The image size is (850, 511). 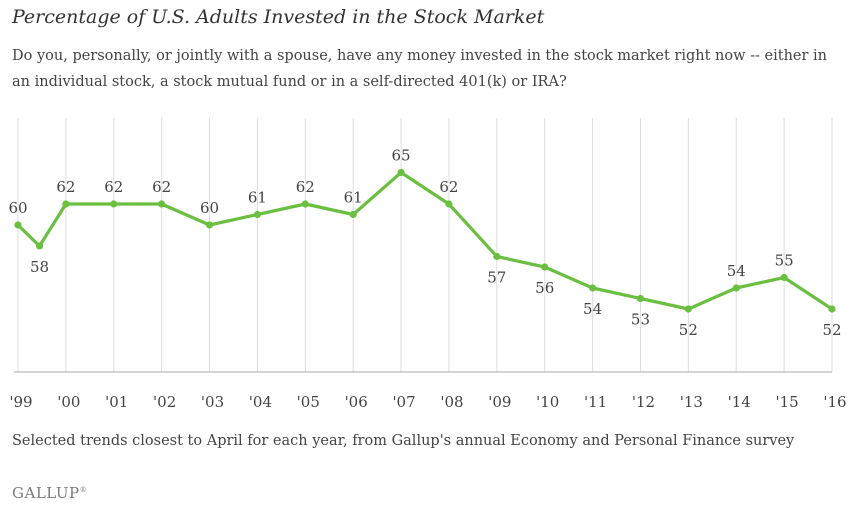 I want to click on data-label: 65, so click(x=401, y=156).